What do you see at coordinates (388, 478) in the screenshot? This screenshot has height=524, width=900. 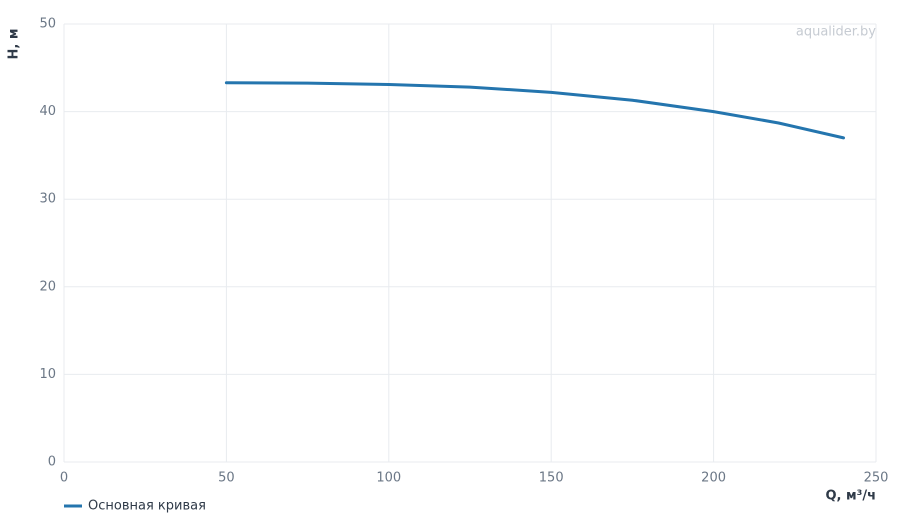 I see `x-tick-label: 100` at bounding box center [388, 478].